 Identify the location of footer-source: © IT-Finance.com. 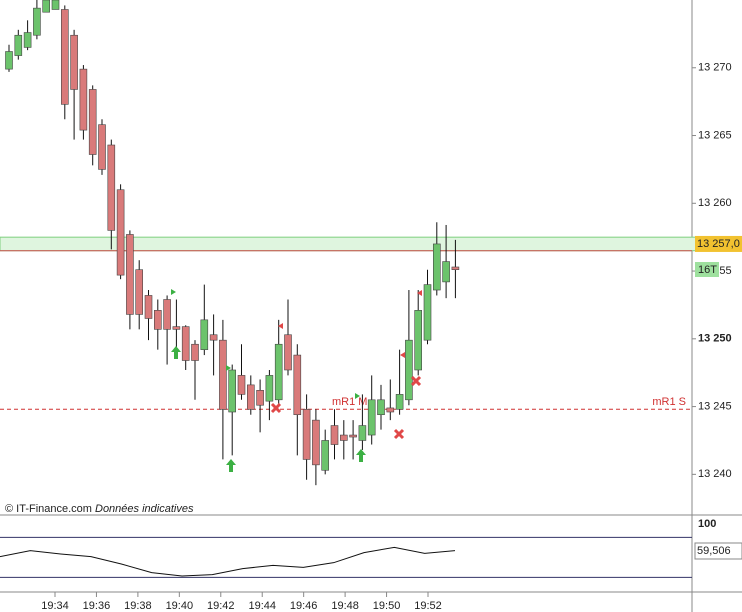
(48, 509).